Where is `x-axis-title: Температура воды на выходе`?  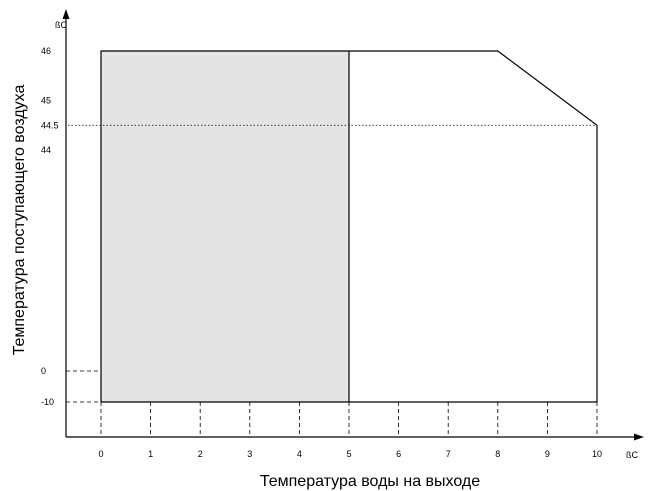 x-axis-title: Температура воды на выходе is located at coordinates (370, 481).